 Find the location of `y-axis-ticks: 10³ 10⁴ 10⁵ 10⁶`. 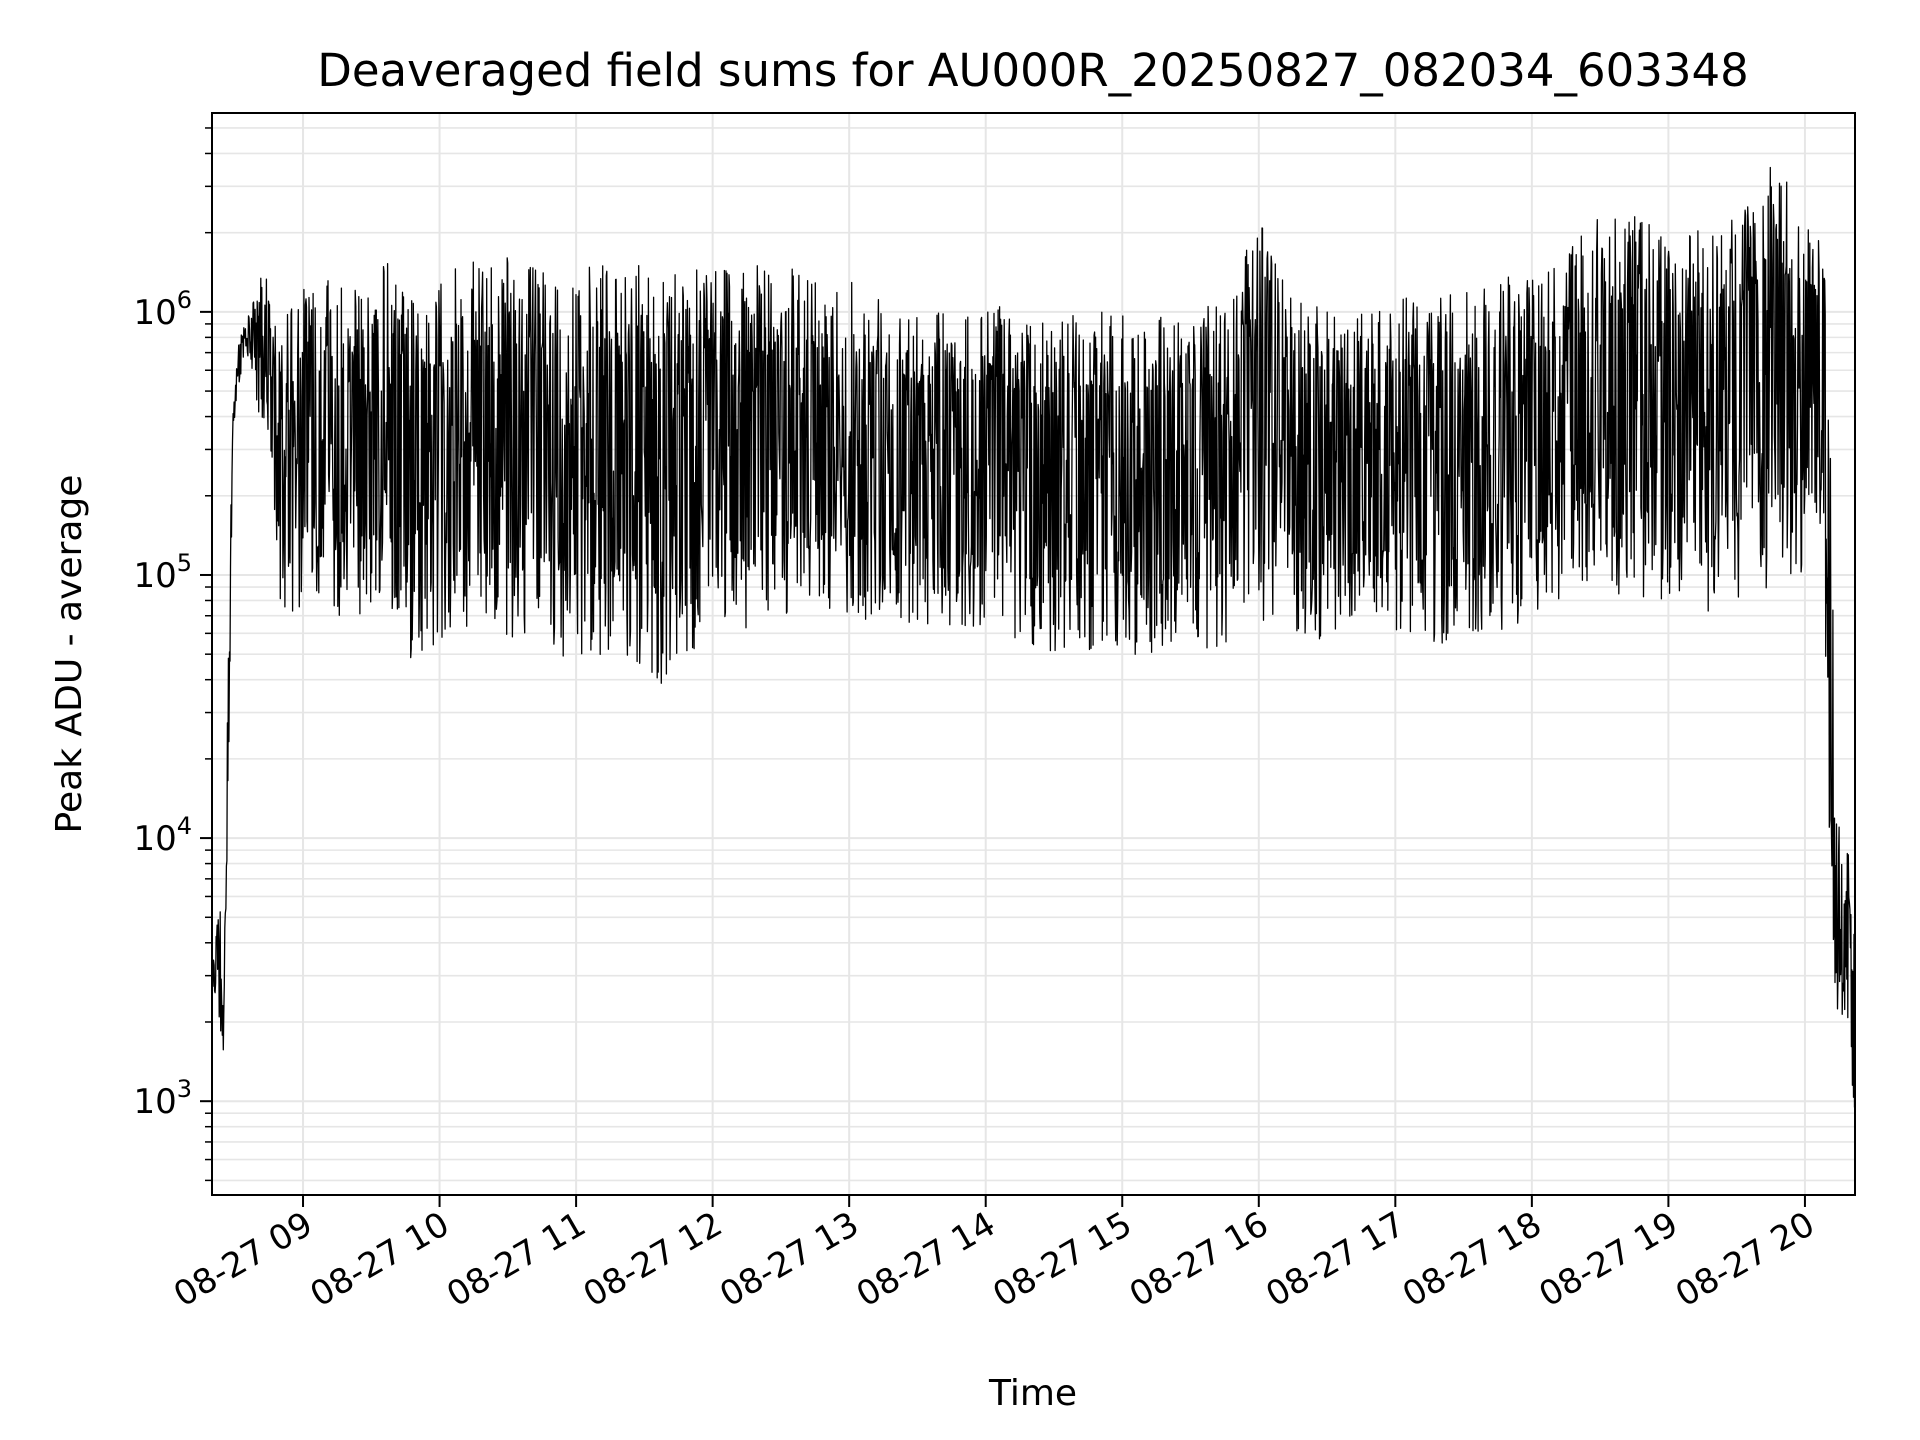

y-axis-ticks: 10³ 10⁴ 10⁵ 10⁶ is located at coordinates (172, 654).